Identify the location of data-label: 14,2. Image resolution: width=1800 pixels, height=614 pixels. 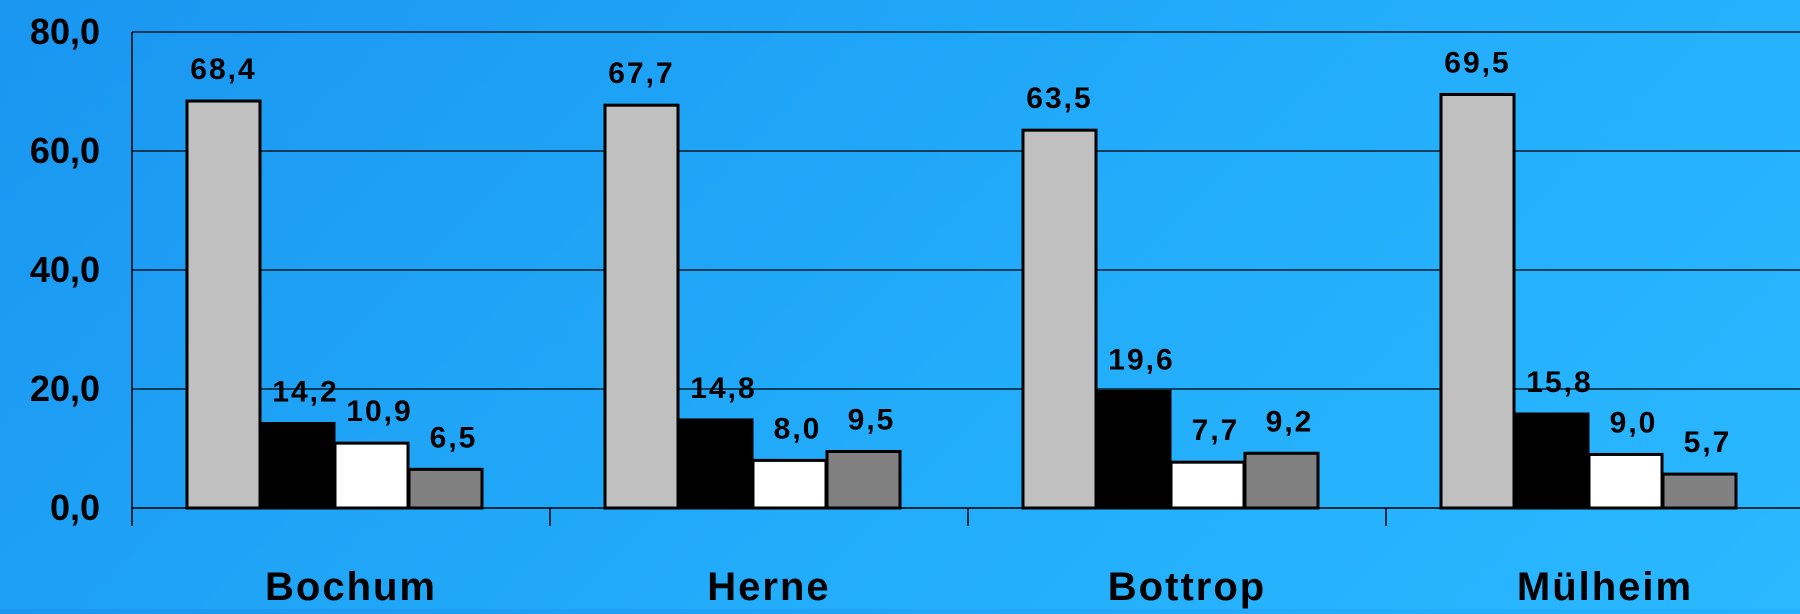
(305, 392).